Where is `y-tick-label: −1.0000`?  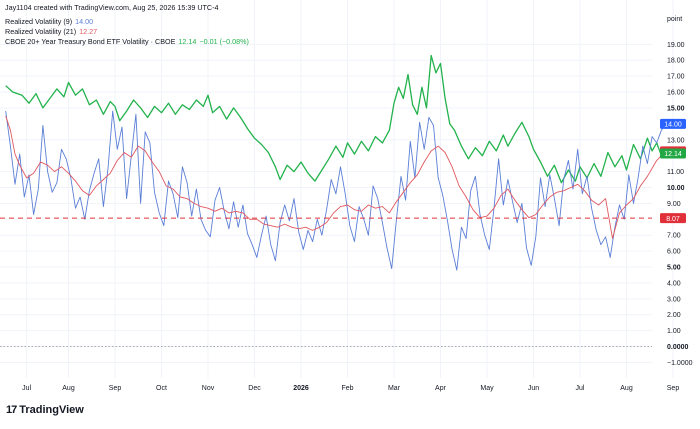
y-tick-label: −1.0000 is located at coordinates (680, 363).